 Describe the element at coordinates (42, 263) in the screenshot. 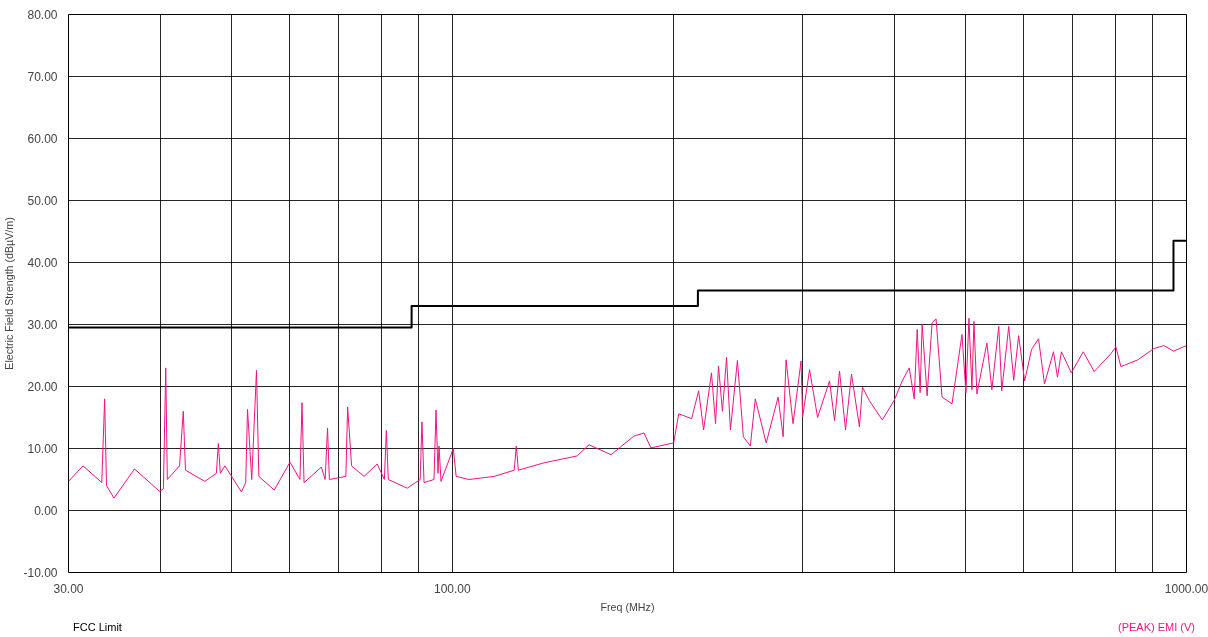

I see `y-tick-label: 40.00` at that location.